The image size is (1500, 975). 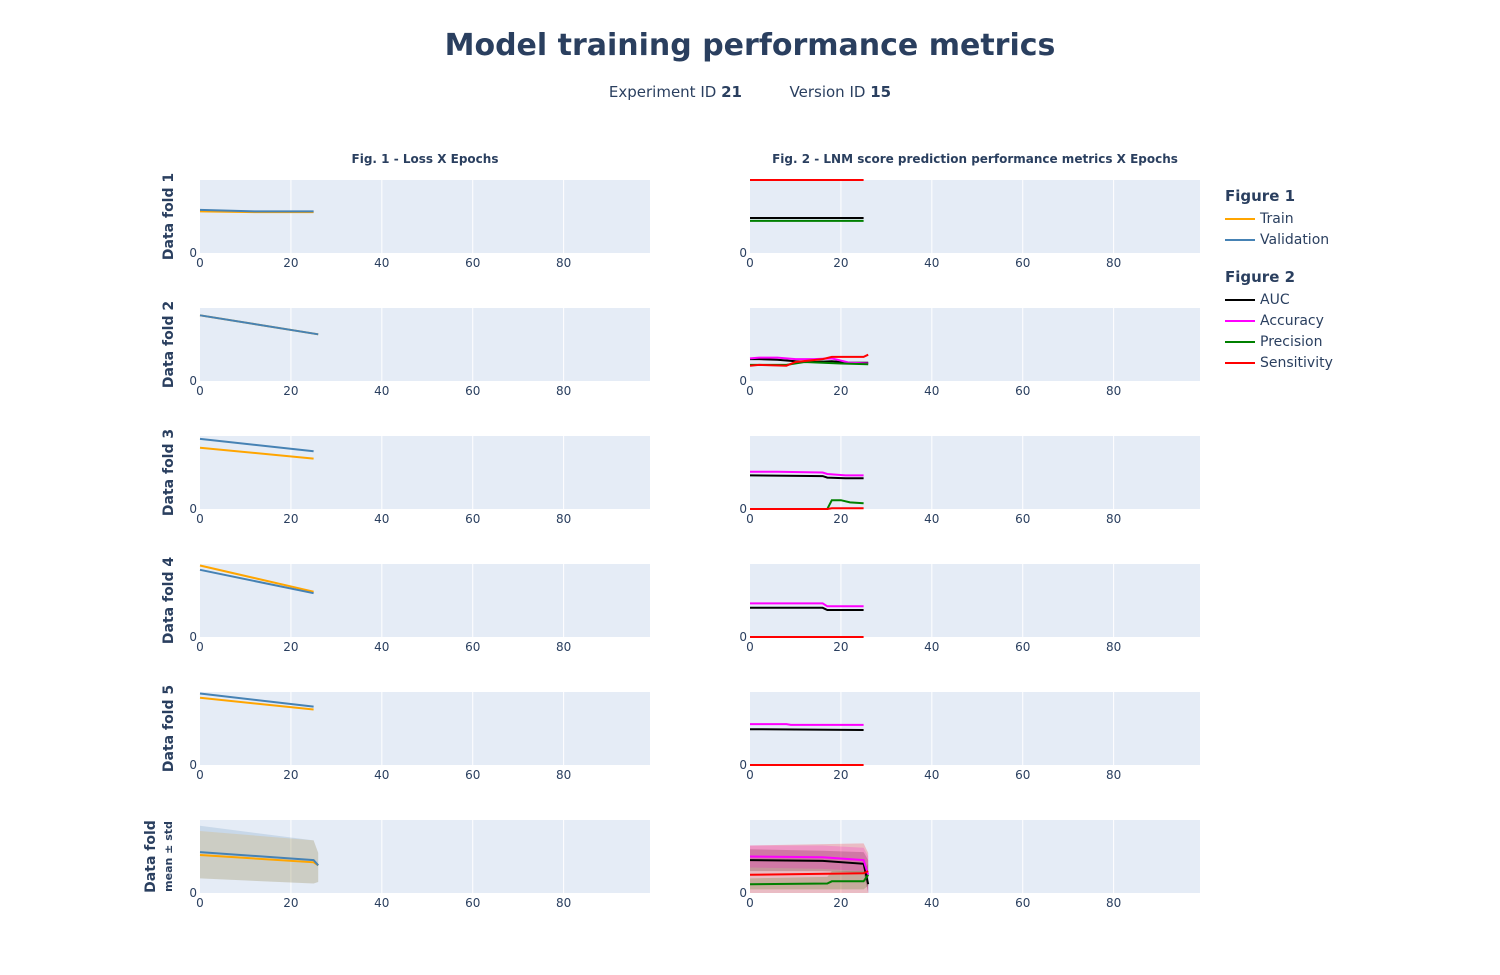 I want to click on legend-item-auc: AUC, so click(x=1279, y=299).